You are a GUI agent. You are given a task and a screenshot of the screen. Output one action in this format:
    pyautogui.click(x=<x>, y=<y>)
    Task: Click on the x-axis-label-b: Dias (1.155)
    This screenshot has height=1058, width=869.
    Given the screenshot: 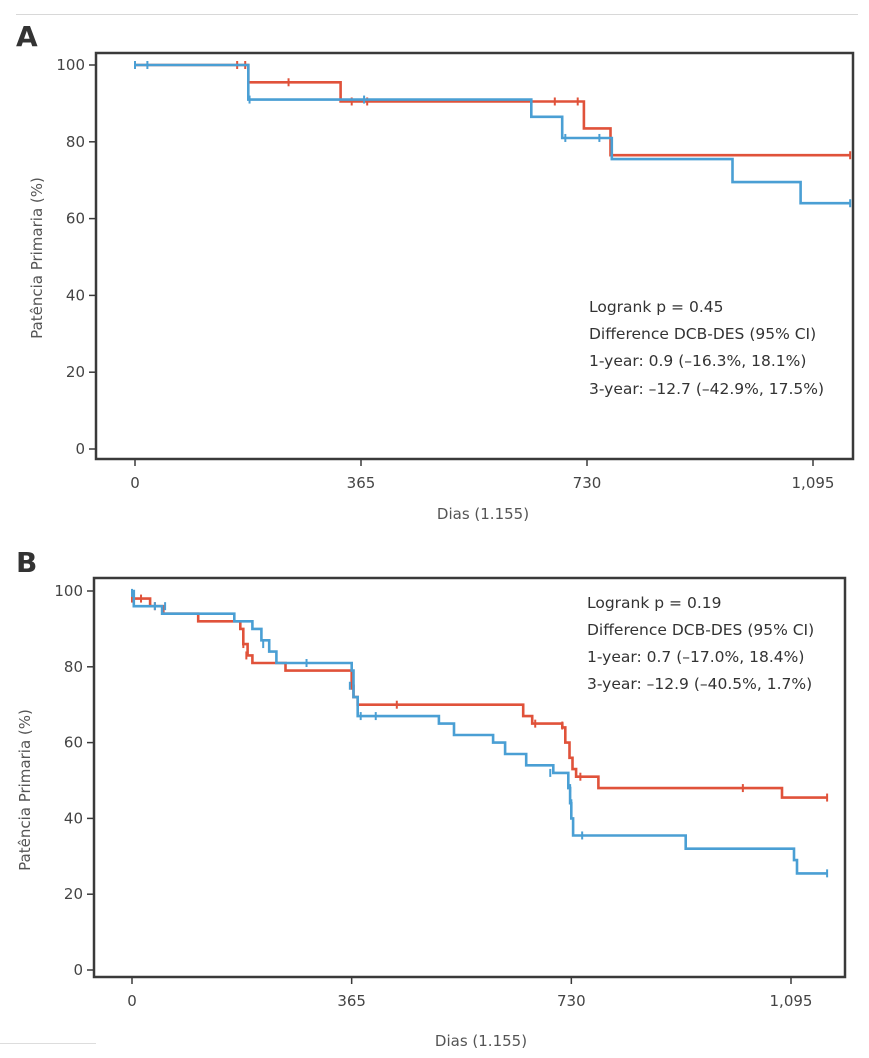 What is the action you would take?
    pyautogui.click(x=481, y=1041)
    